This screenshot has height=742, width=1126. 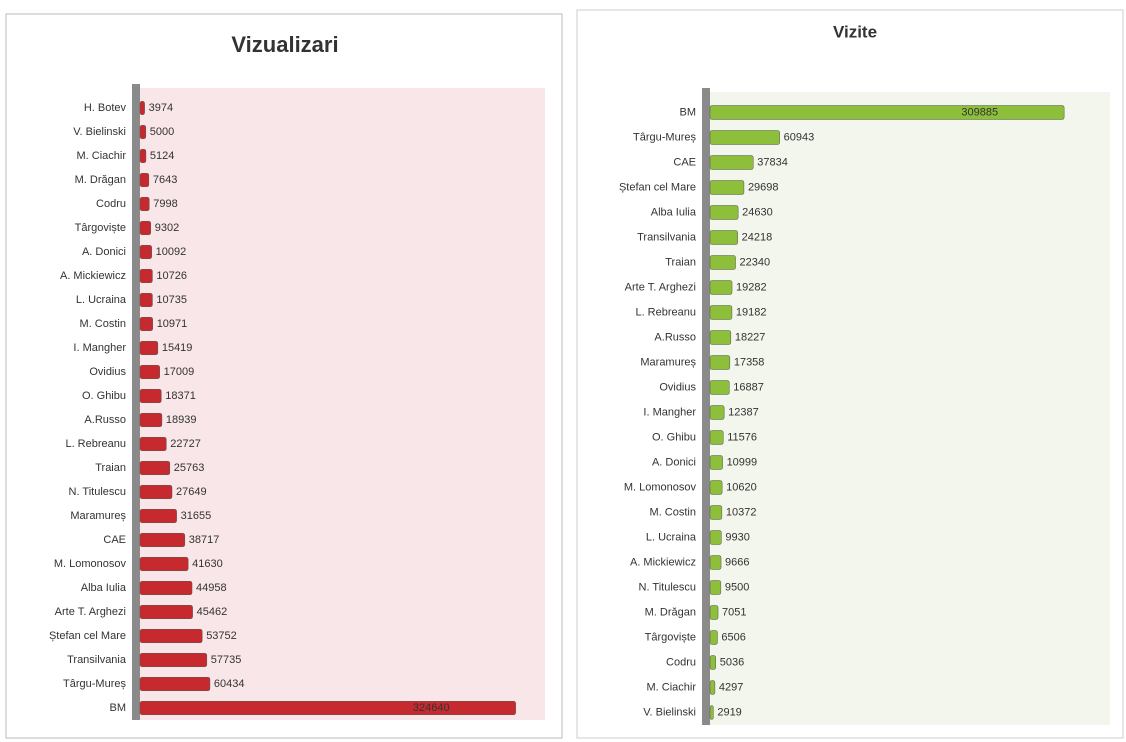 What do you see at coordinates (204, 540) in the screenshot?
I see `value-label: 38717` at bounding box center [204, 540].